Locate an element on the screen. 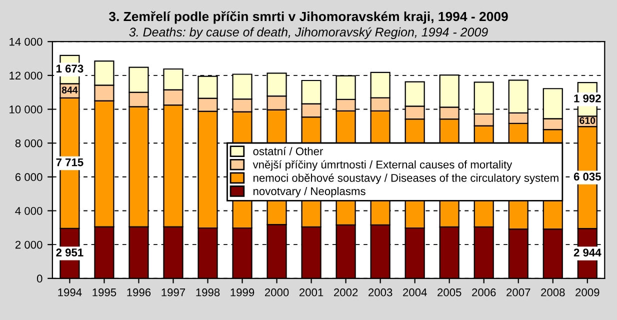 The height and width of the screenshot is (320, 617). x-tick-label: 2003 is located at coordinates (380, 292).